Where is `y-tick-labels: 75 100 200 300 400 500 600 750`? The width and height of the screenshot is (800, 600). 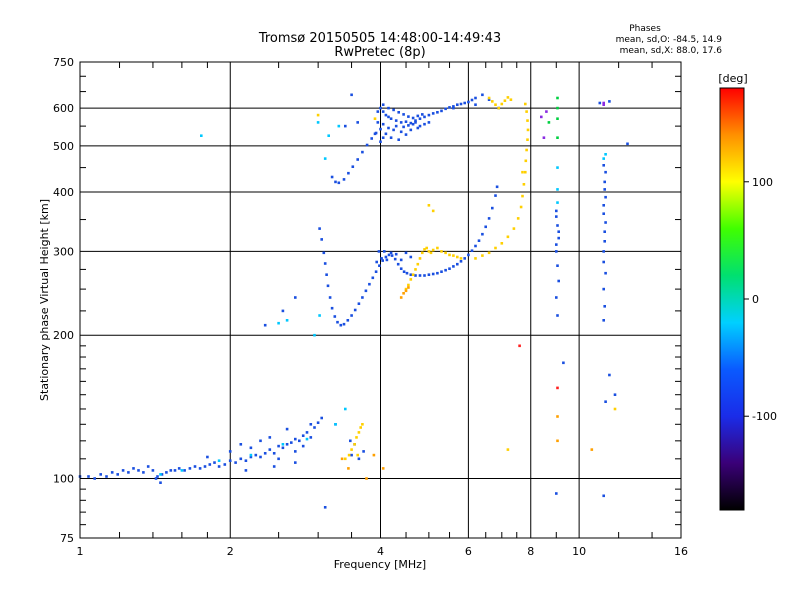
y-tick-labels: 75 100 200 300 400 500 600 750 is located at coordinates (63, 300).